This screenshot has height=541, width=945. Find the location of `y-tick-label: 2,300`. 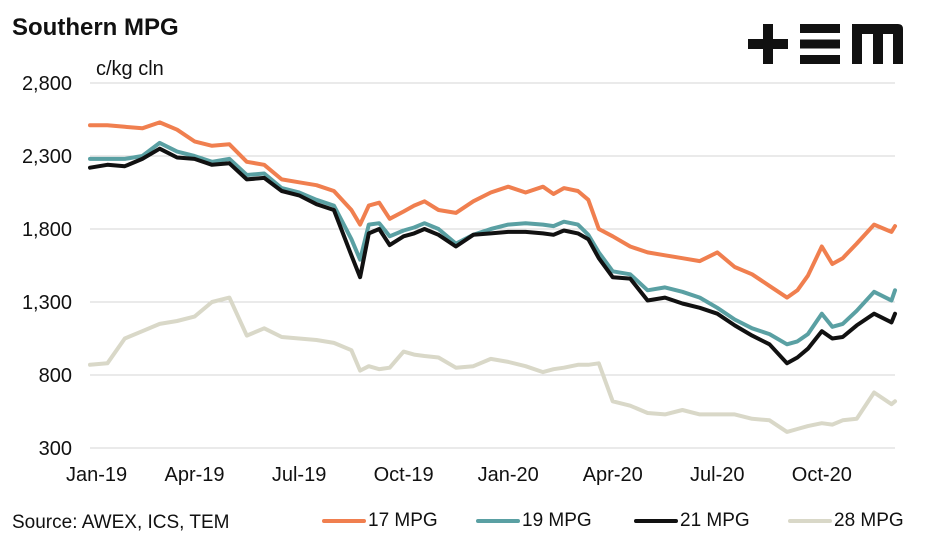

y-tick-label: 2,300 is located at coordinates (47, 157).